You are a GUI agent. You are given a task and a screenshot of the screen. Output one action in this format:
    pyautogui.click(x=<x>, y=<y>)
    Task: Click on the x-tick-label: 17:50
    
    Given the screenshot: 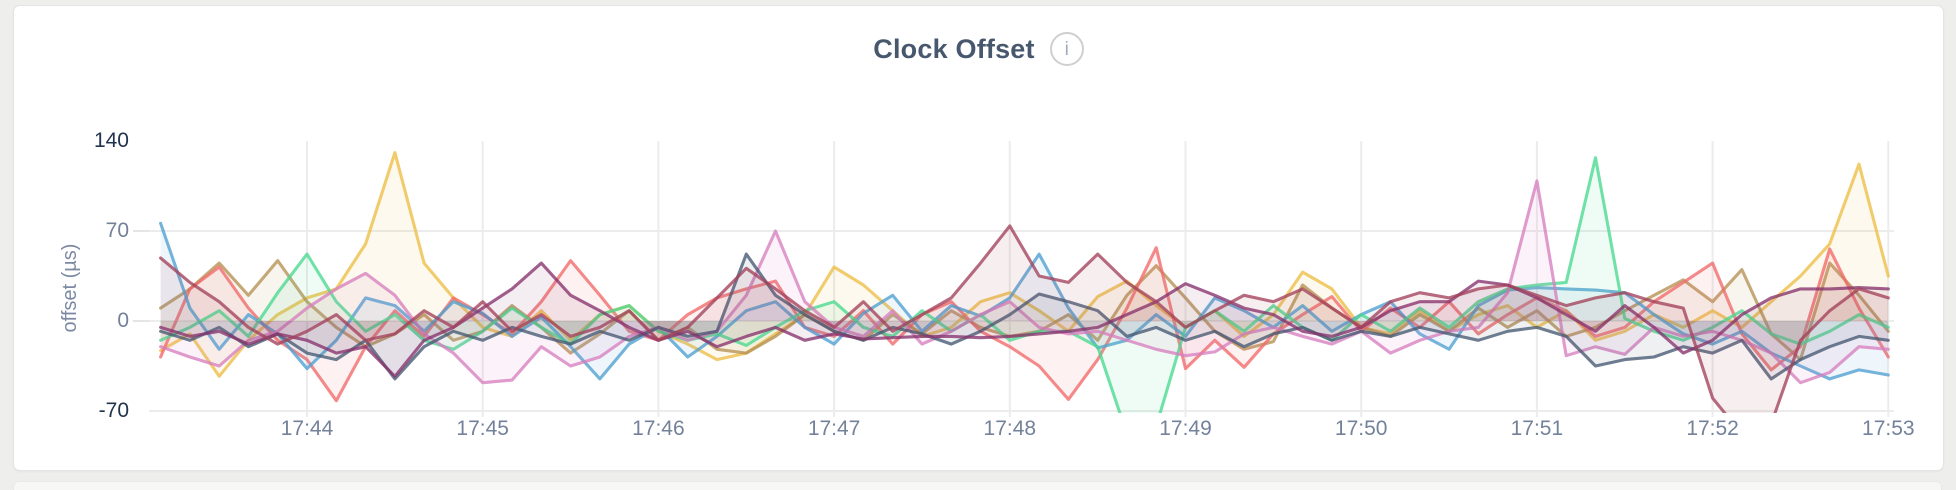 What is the action you would take?
    pyautogui.click(x=1361, y=428)
    